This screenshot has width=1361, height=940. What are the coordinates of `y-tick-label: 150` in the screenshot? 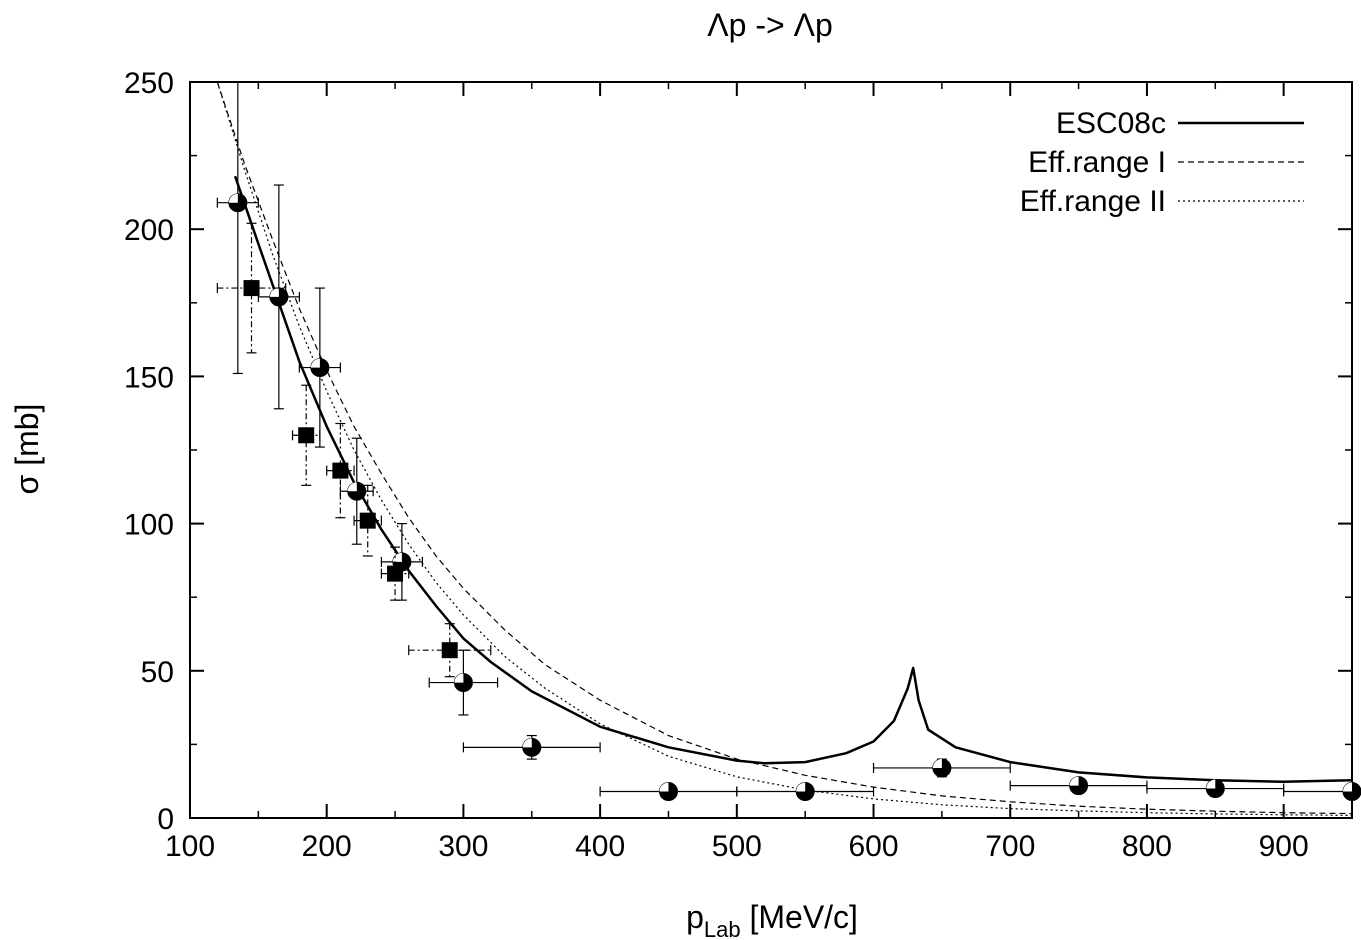 It's located at (149, 377).